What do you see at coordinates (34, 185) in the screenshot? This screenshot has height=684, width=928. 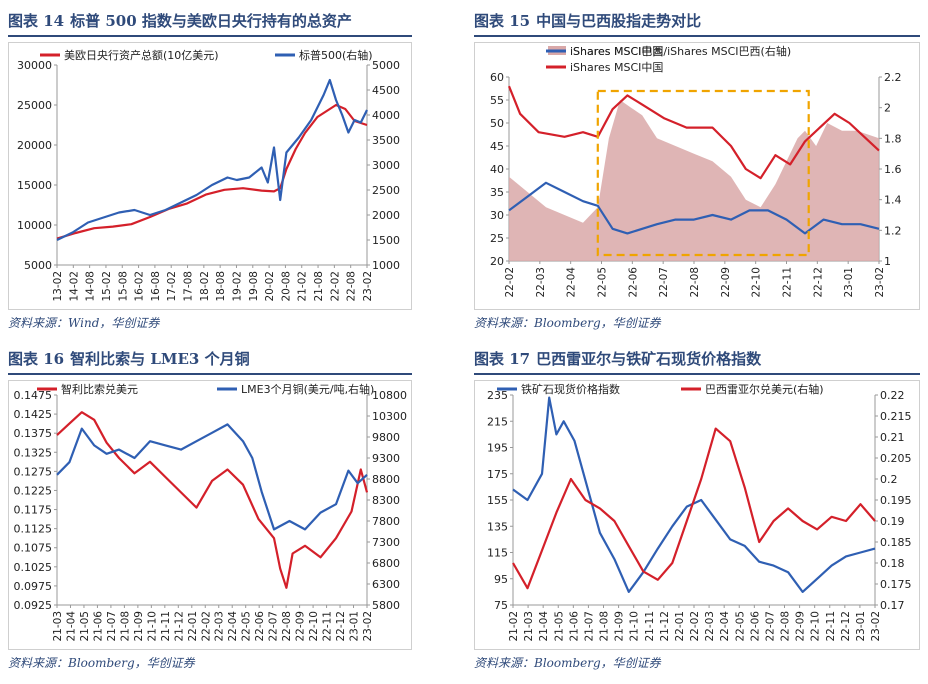 I see `left-tick-label: 15000` at bounding box center [34, 185].